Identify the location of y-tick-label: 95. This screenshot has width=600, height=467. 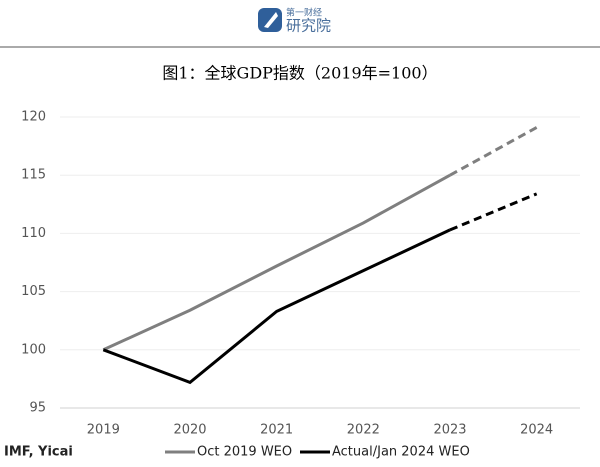
(37, 408).